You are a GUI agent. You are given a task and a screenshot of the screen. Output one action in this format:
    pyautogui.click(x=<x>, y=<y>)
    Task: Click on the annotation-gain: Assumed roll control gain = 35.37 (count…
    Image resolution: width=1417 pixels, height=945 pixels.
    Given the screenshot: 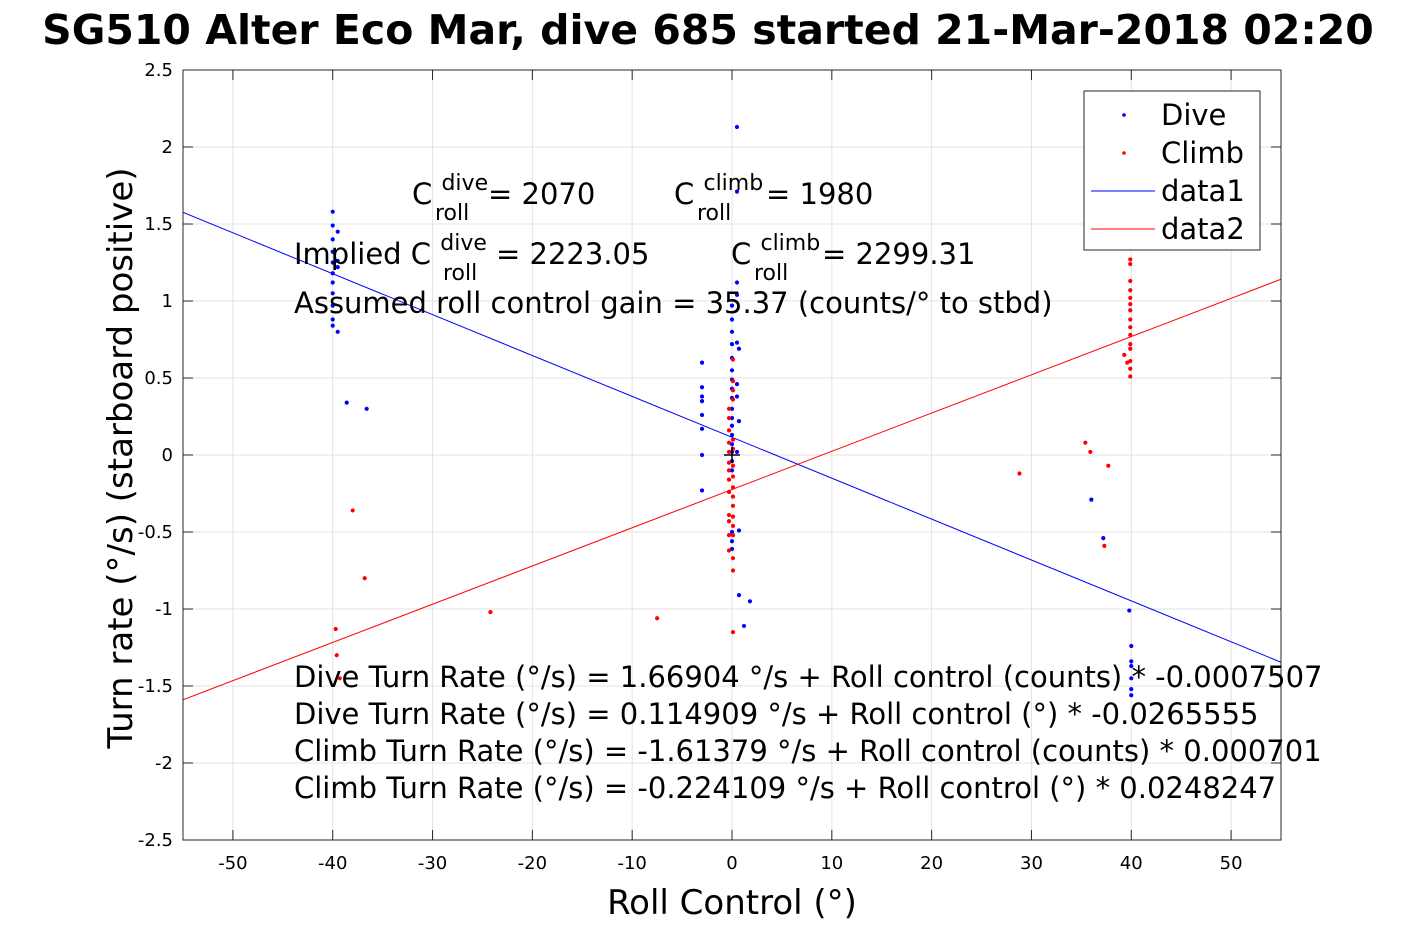 What is the action you would take?
    pyautogui.click(x=673, y=303)
    